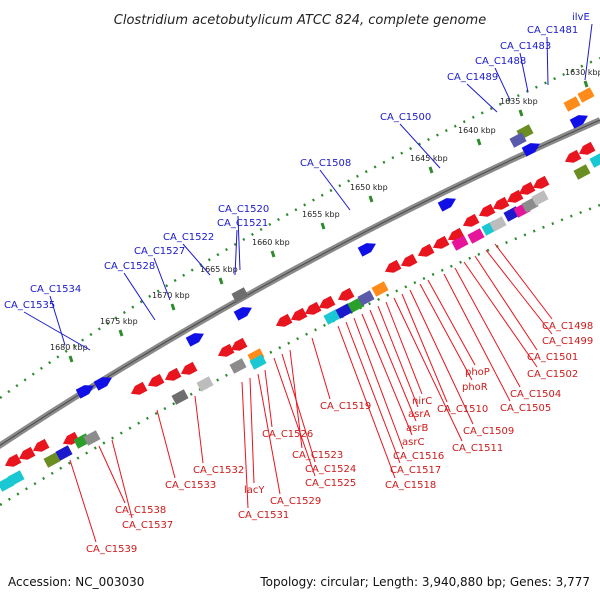  What do you see at coordinates (415, 470) in the screenshot?
I see `reverse-gene-label: CA_C1517` at bounding box center [415, 470].